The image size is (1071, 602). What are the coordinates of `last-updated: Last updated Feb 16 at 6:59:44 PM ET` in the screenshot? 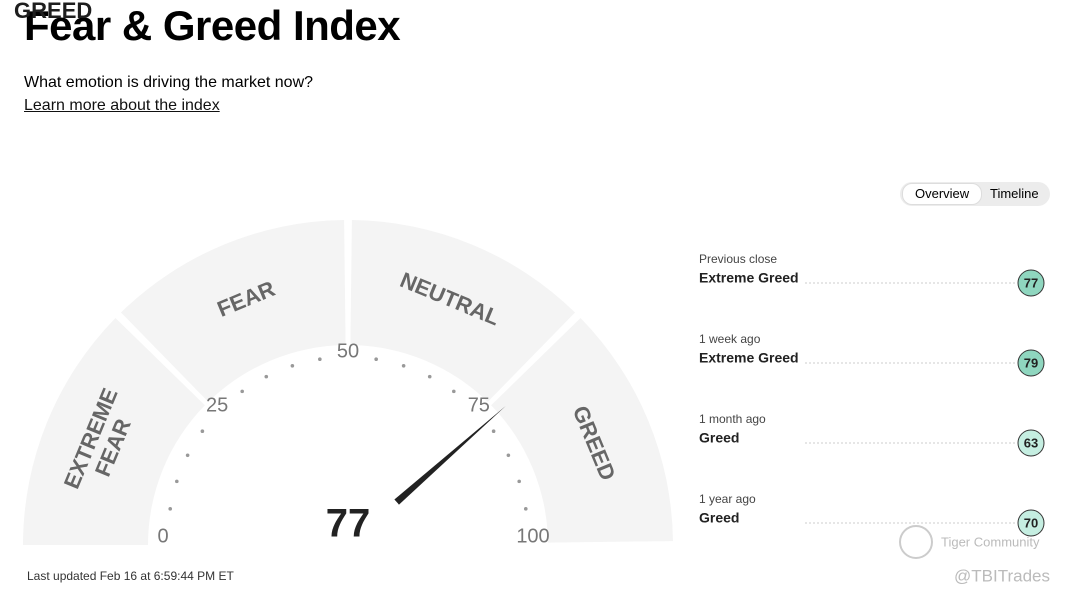 It's located at (130, 576).